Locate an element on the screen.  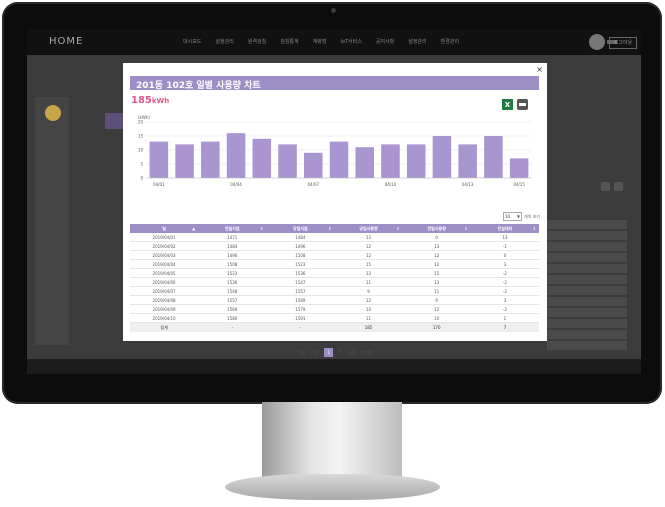
user-avatar is located at coordinates (597, 42).